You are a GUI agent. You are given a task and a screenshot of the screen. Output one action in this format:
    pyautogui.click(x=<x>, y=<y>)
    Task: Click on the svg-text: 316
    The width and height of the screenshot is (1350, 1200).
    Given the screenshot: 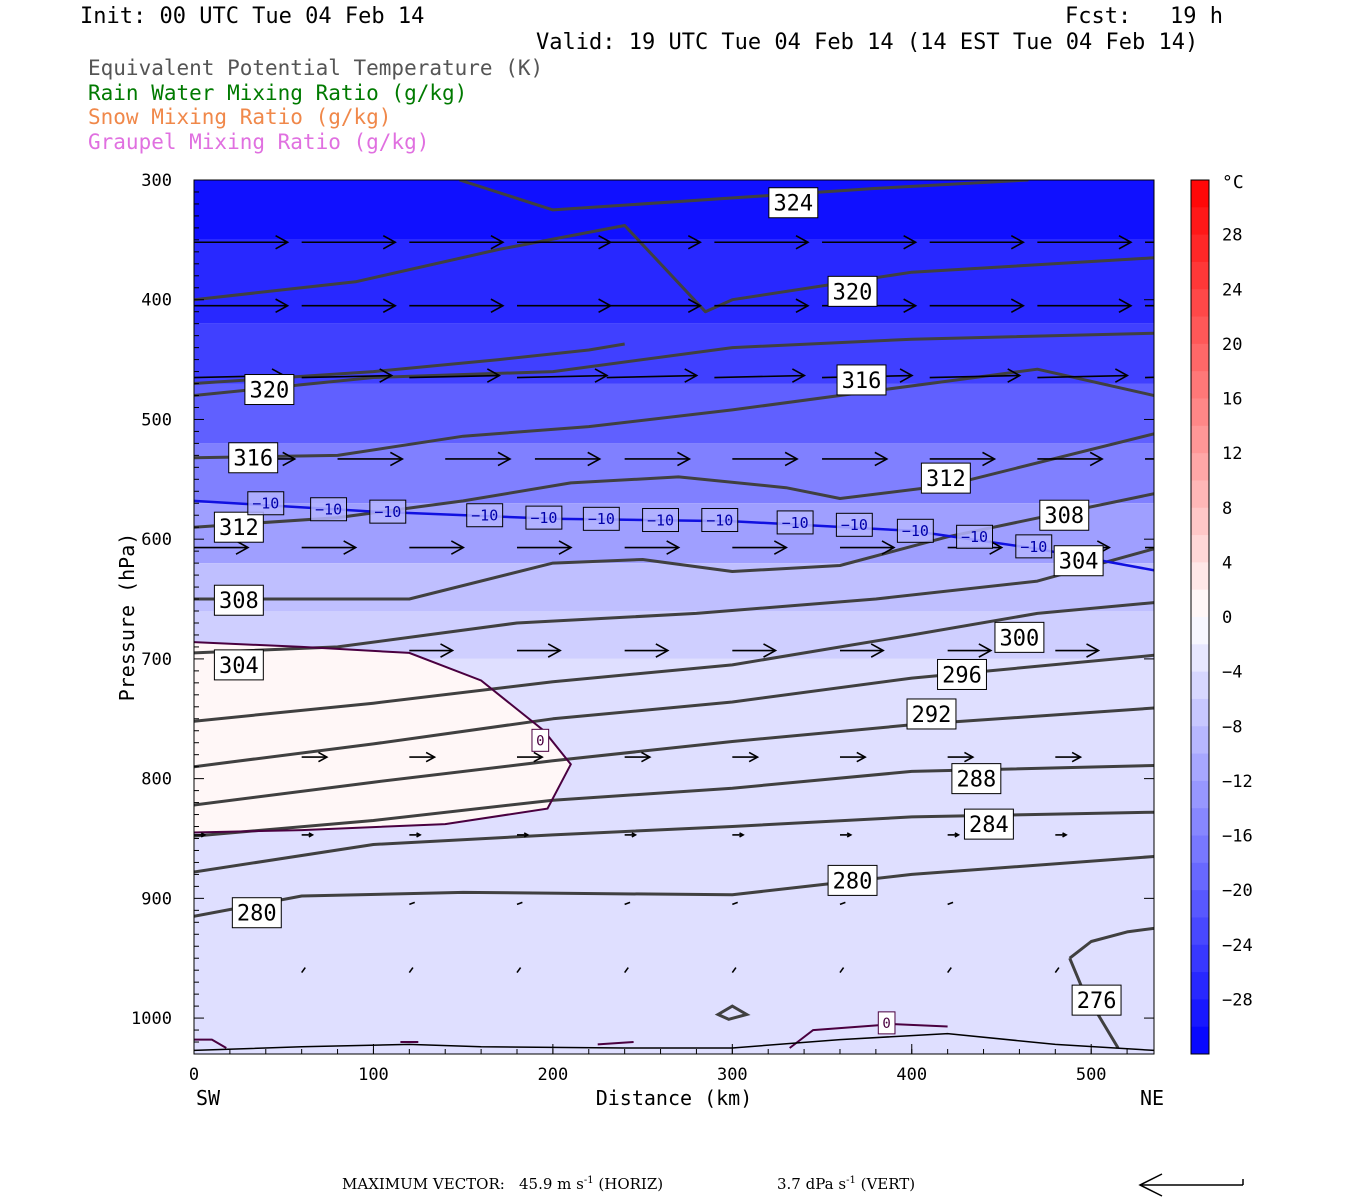 What is the action you would take?
    pyautogui.click(x=862, y=381)
    